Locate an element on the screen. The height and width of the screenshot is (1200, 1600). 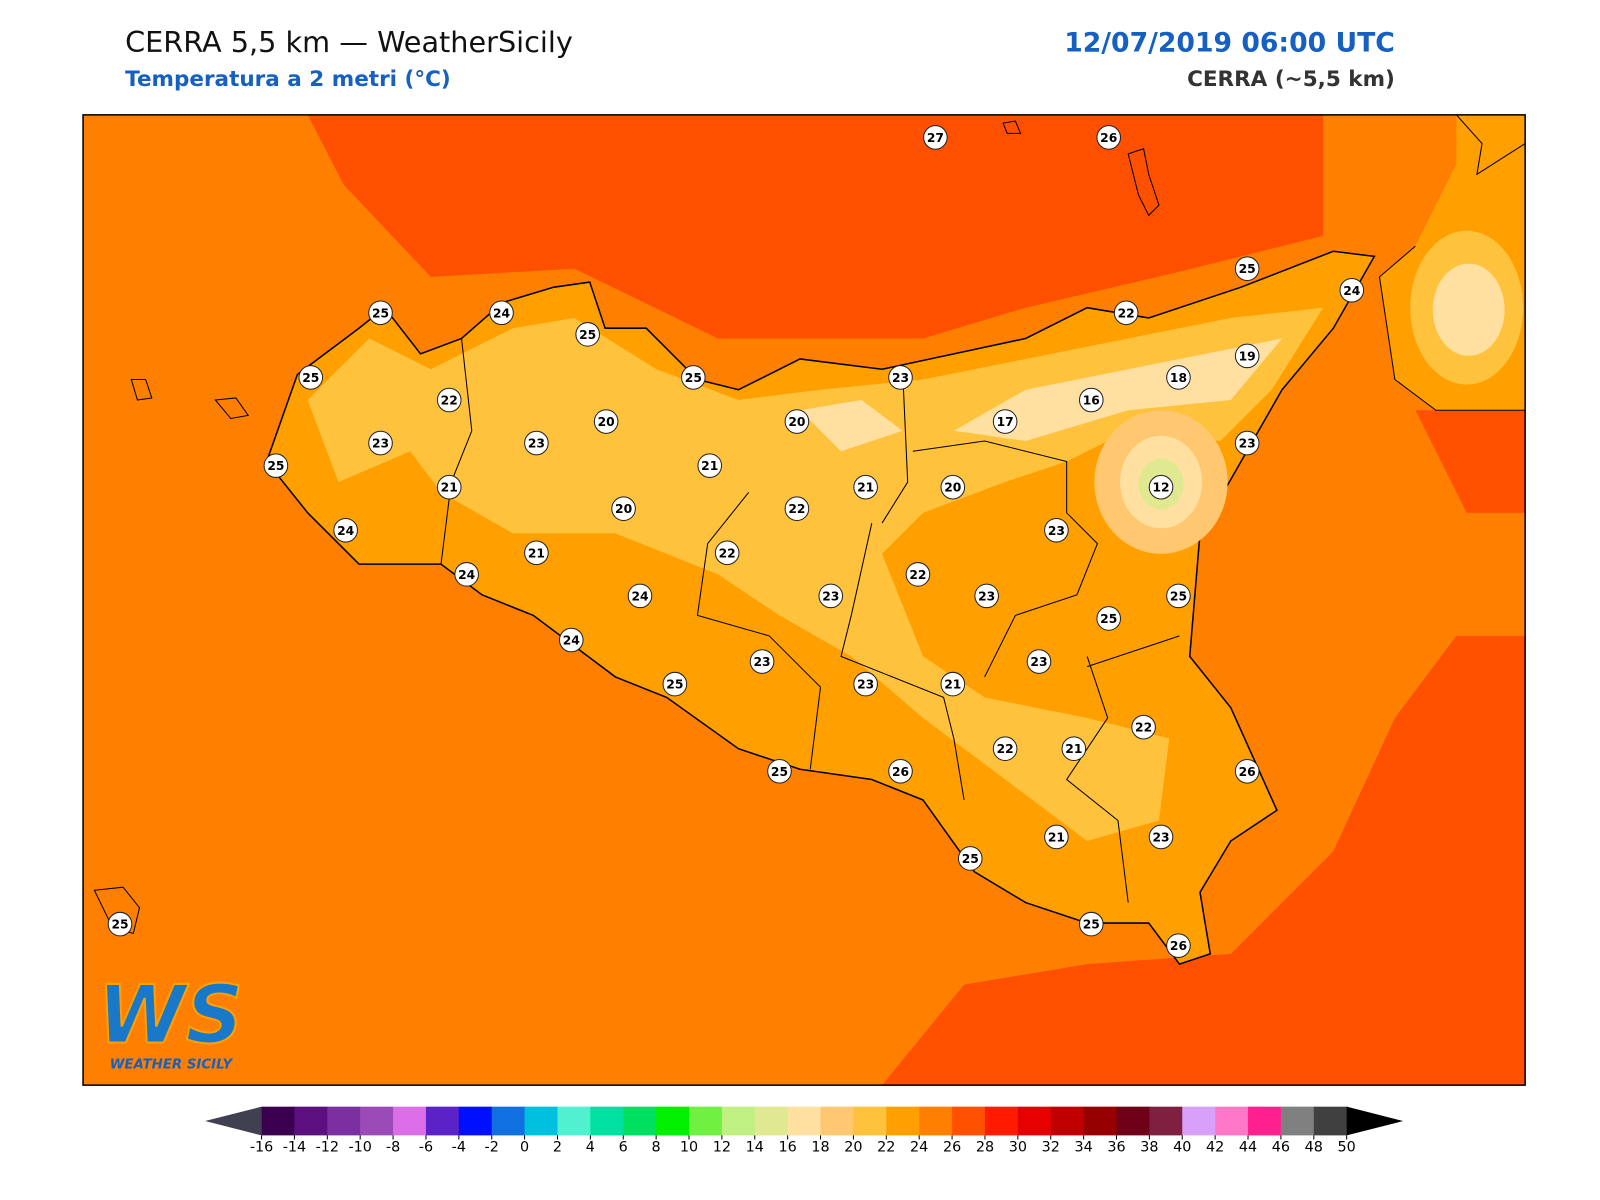
title: CERRA 5,5 km — WeatherSicily is located at coordinates (349, 42).